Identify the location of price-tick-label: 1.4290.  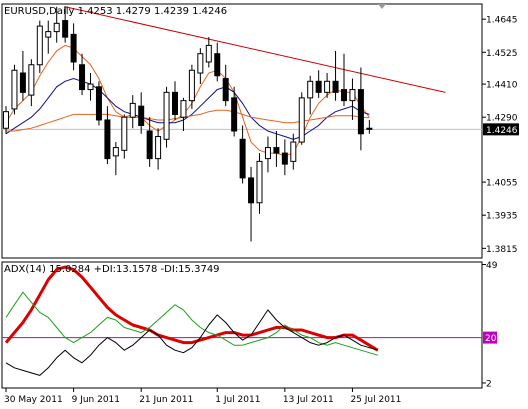
(502, 119).